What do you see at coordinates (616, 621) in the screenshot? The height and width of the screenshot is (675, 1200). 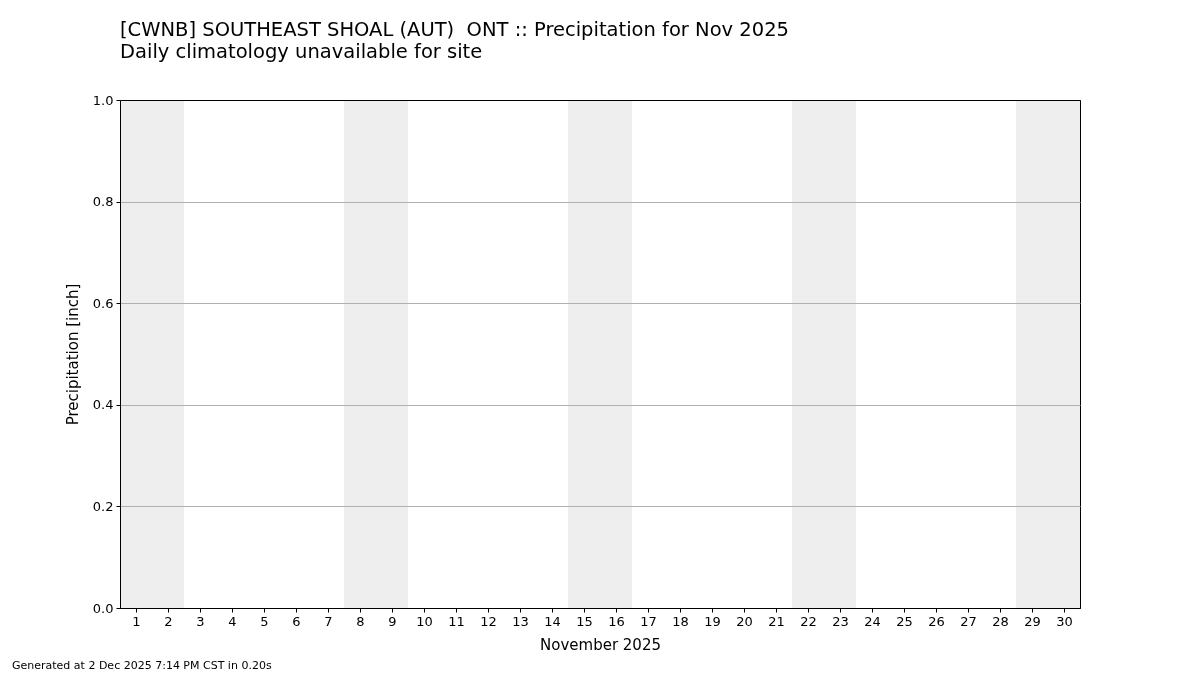 I see `x-tick-label: 16` at bounding box center [616, 621].